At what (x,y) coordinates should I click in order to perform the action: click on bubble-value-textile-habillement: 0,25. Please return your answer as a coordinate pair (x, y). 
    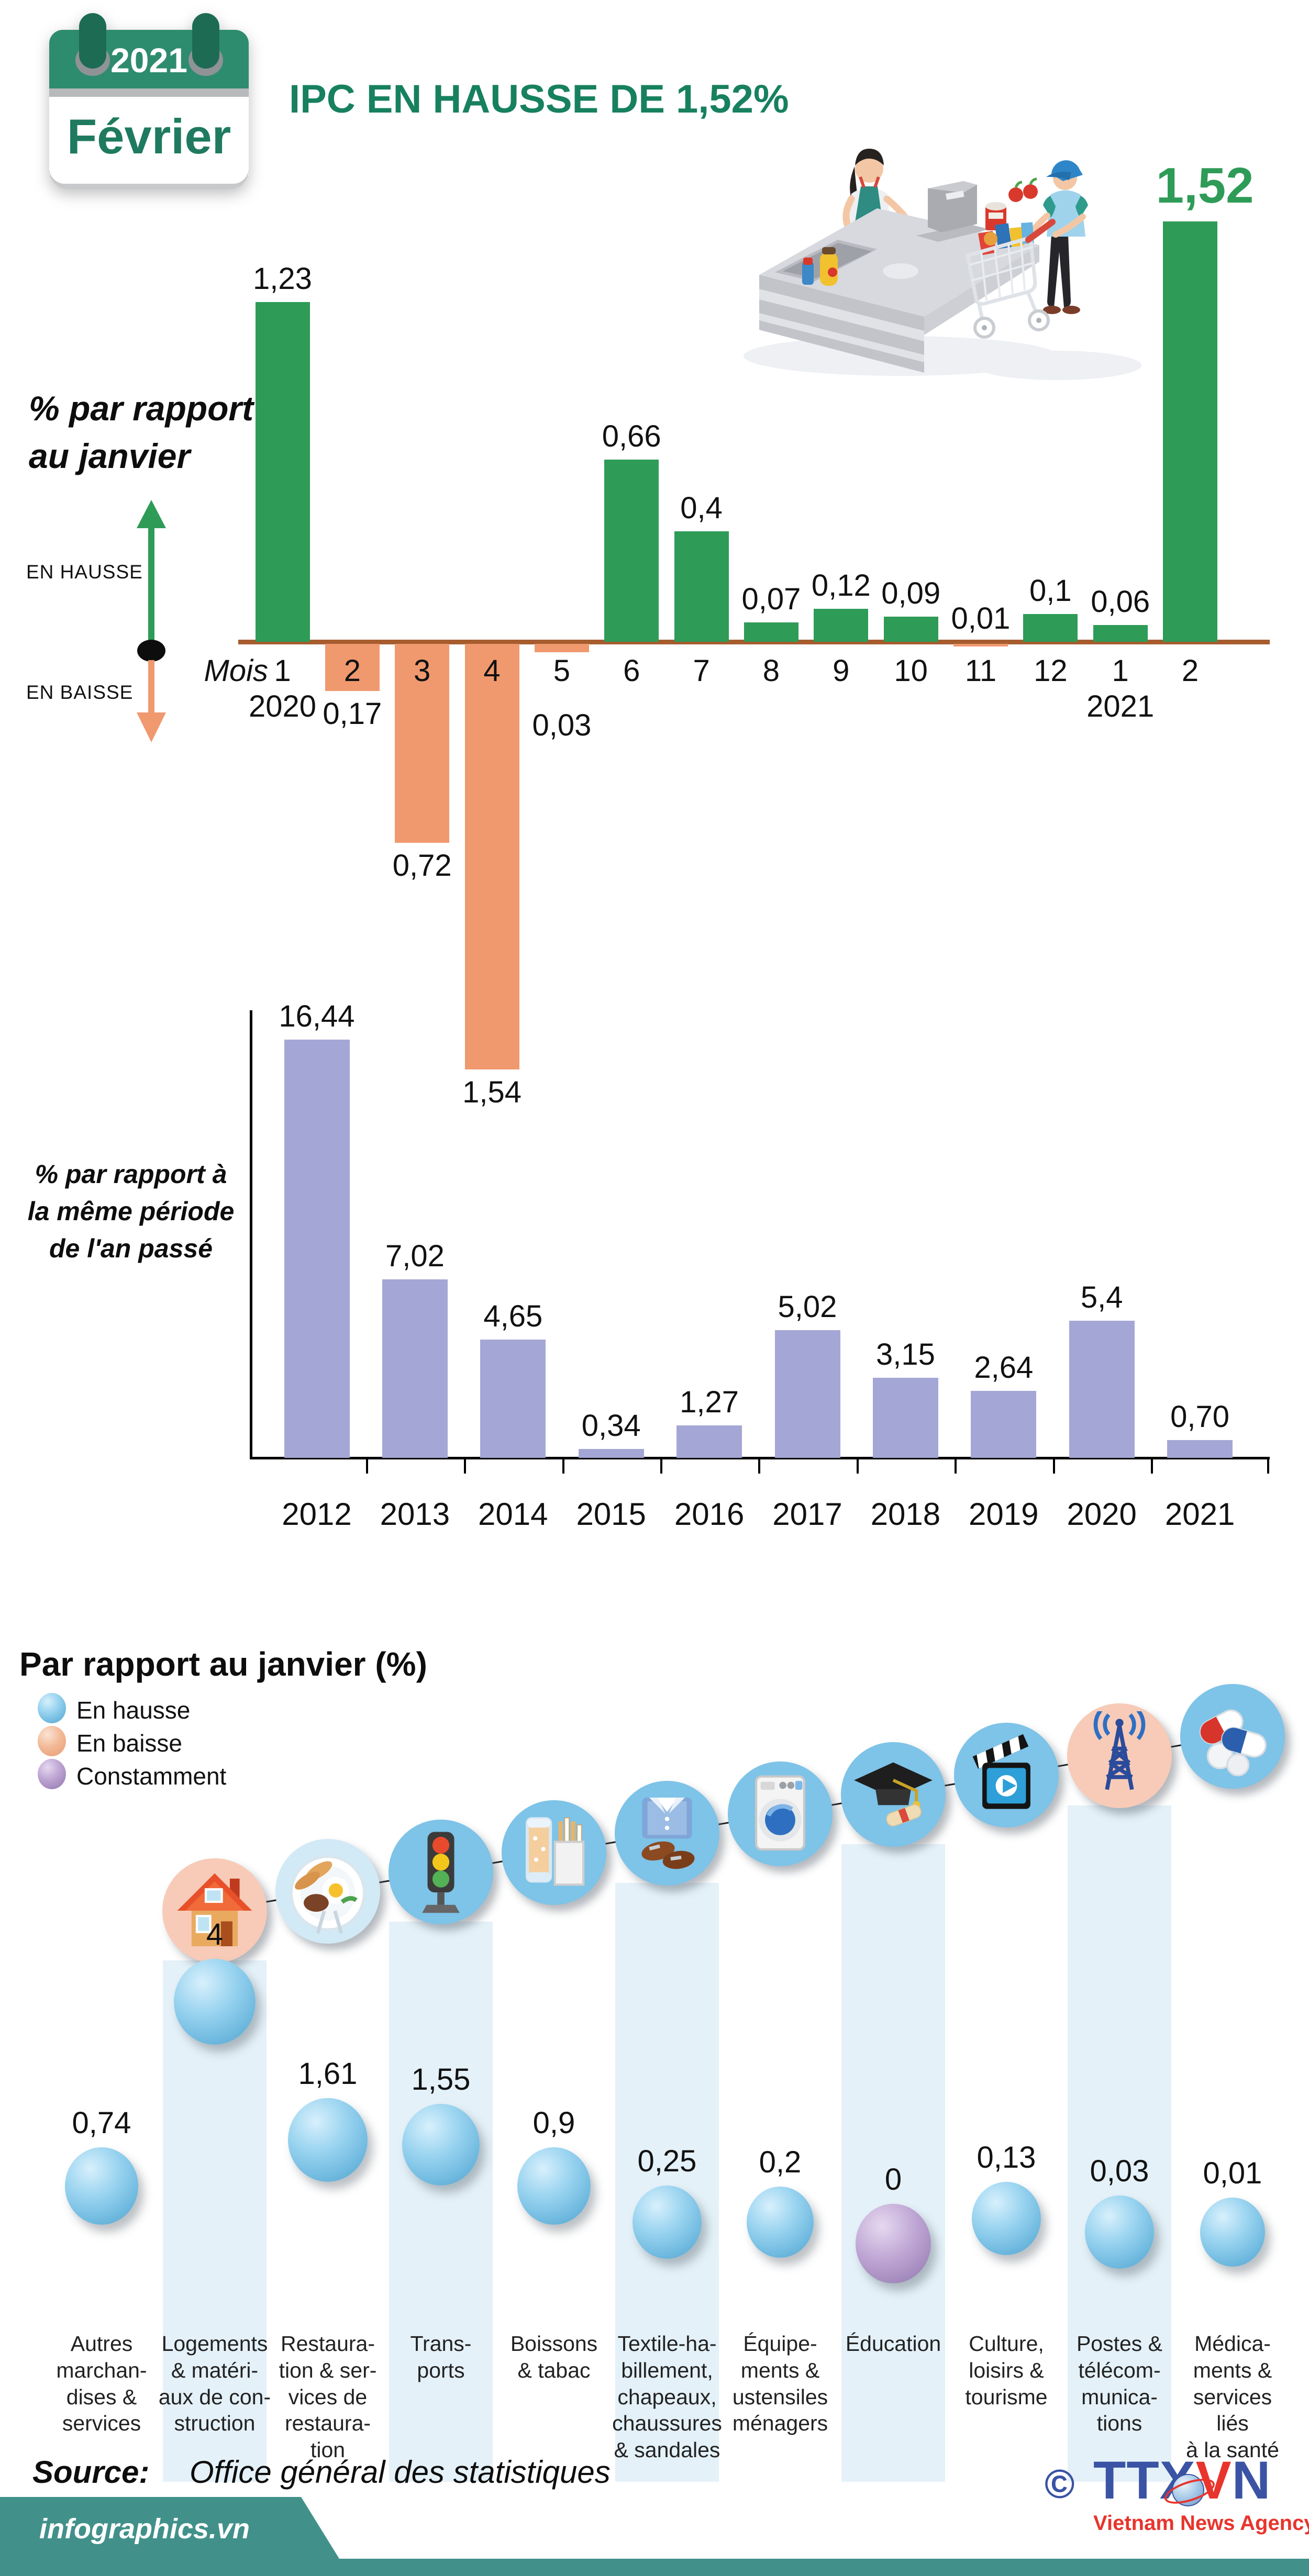
    Looking at the image, I should click on (667, 2161).